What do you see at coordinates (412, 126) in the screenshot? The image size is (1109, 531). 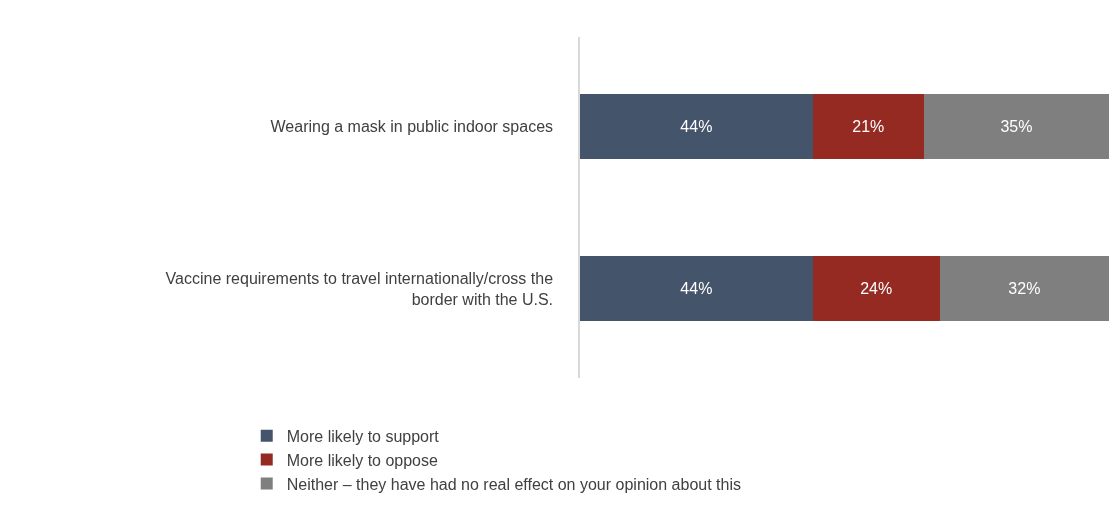 I see `y-tick-label: Wearing a mask in public indoor spaces` at bounding box center [412, 126].